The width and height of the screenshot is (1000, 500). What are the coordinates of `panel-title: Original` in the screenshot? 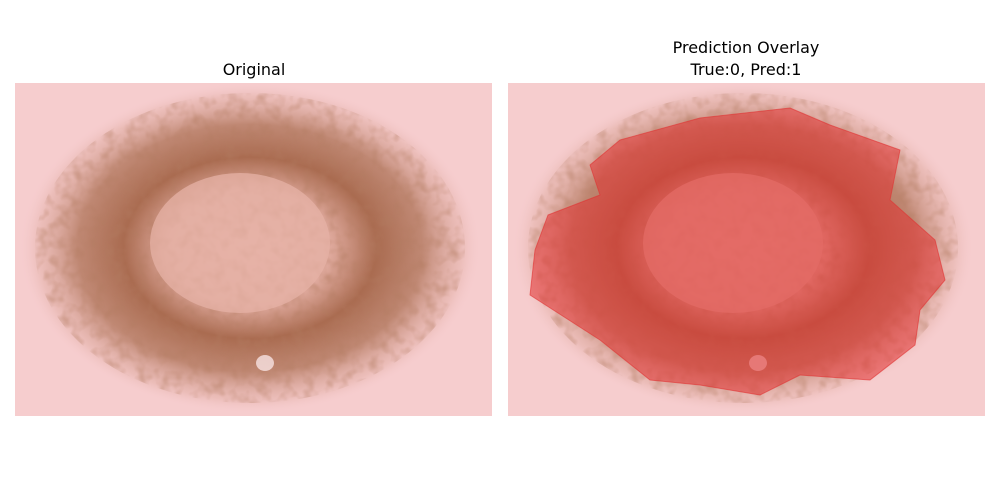 It's located at (254, 69).